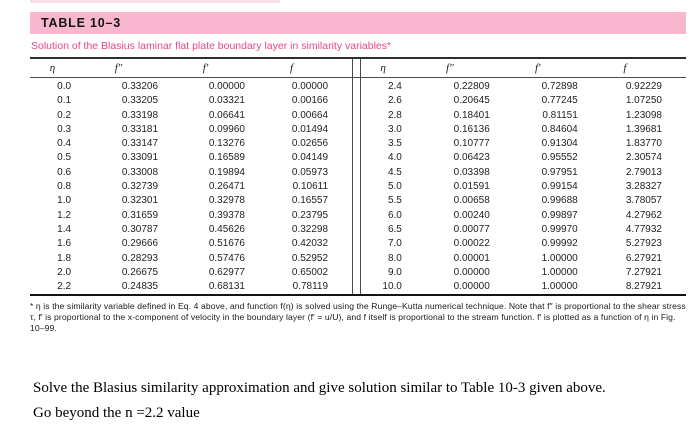 The width and height of the screenshot is (700, 441). I want to click on table-cell: 3.78057, so click(643, 201).